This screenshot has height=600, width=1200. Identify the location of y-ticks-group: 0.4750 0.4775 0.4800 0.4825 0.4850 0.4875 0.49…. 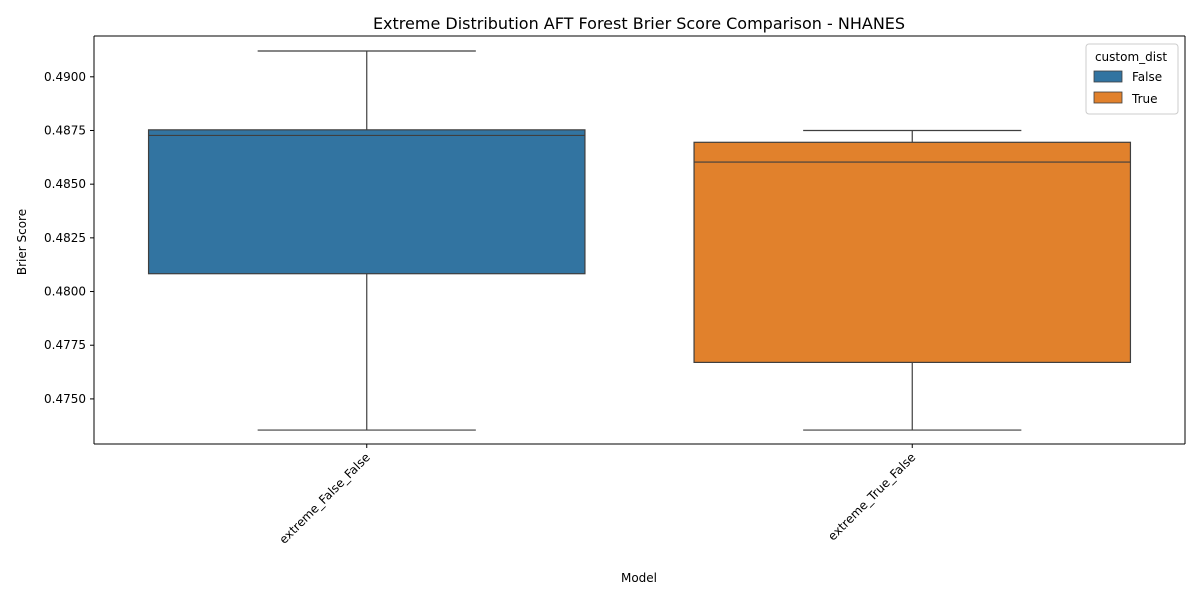
(69, 238).